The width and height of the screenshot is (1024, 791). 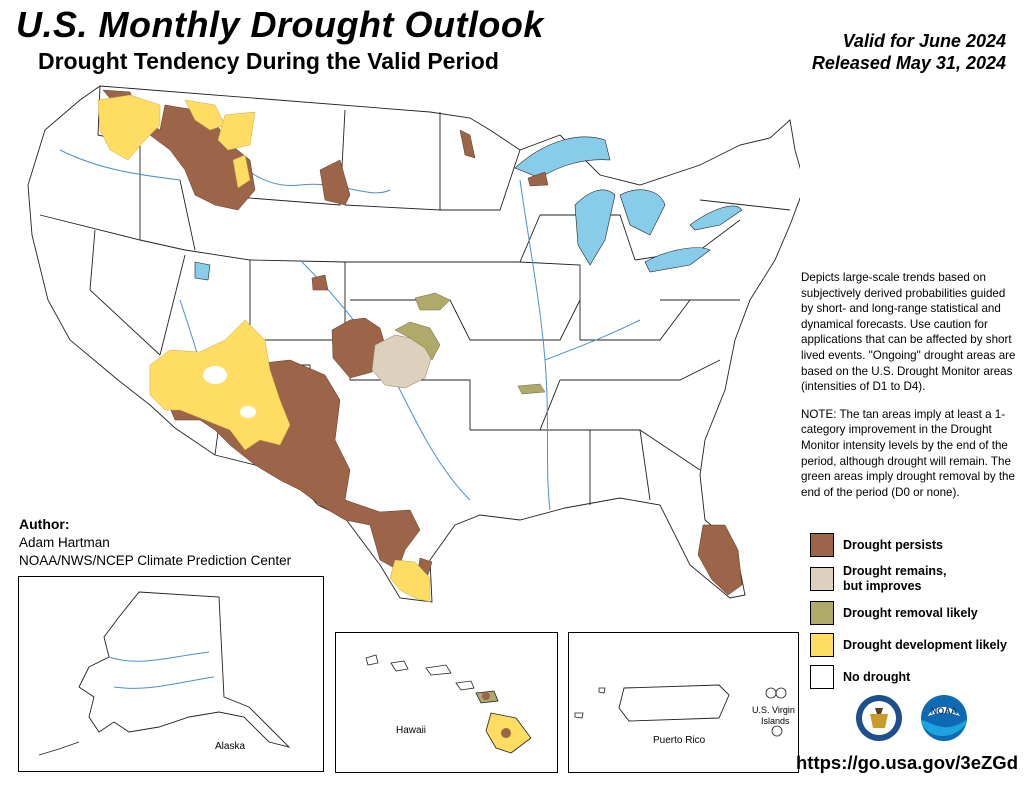 What do you see at coordinates (720, 560) in the screenshot?
I see `region-florida` at bounding box center [720, 560].